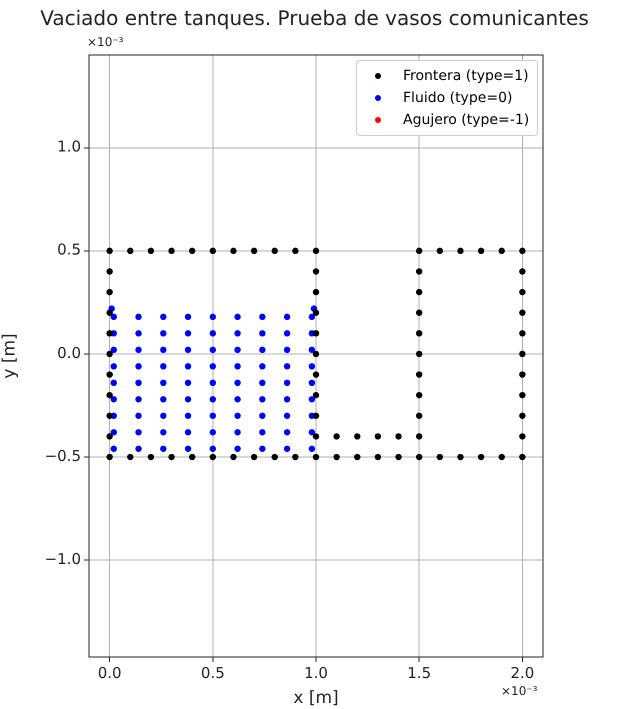 The width and height of the screenshot is (629, 709). I want to click on y-tick-label: 0.0, so click(69, 353).